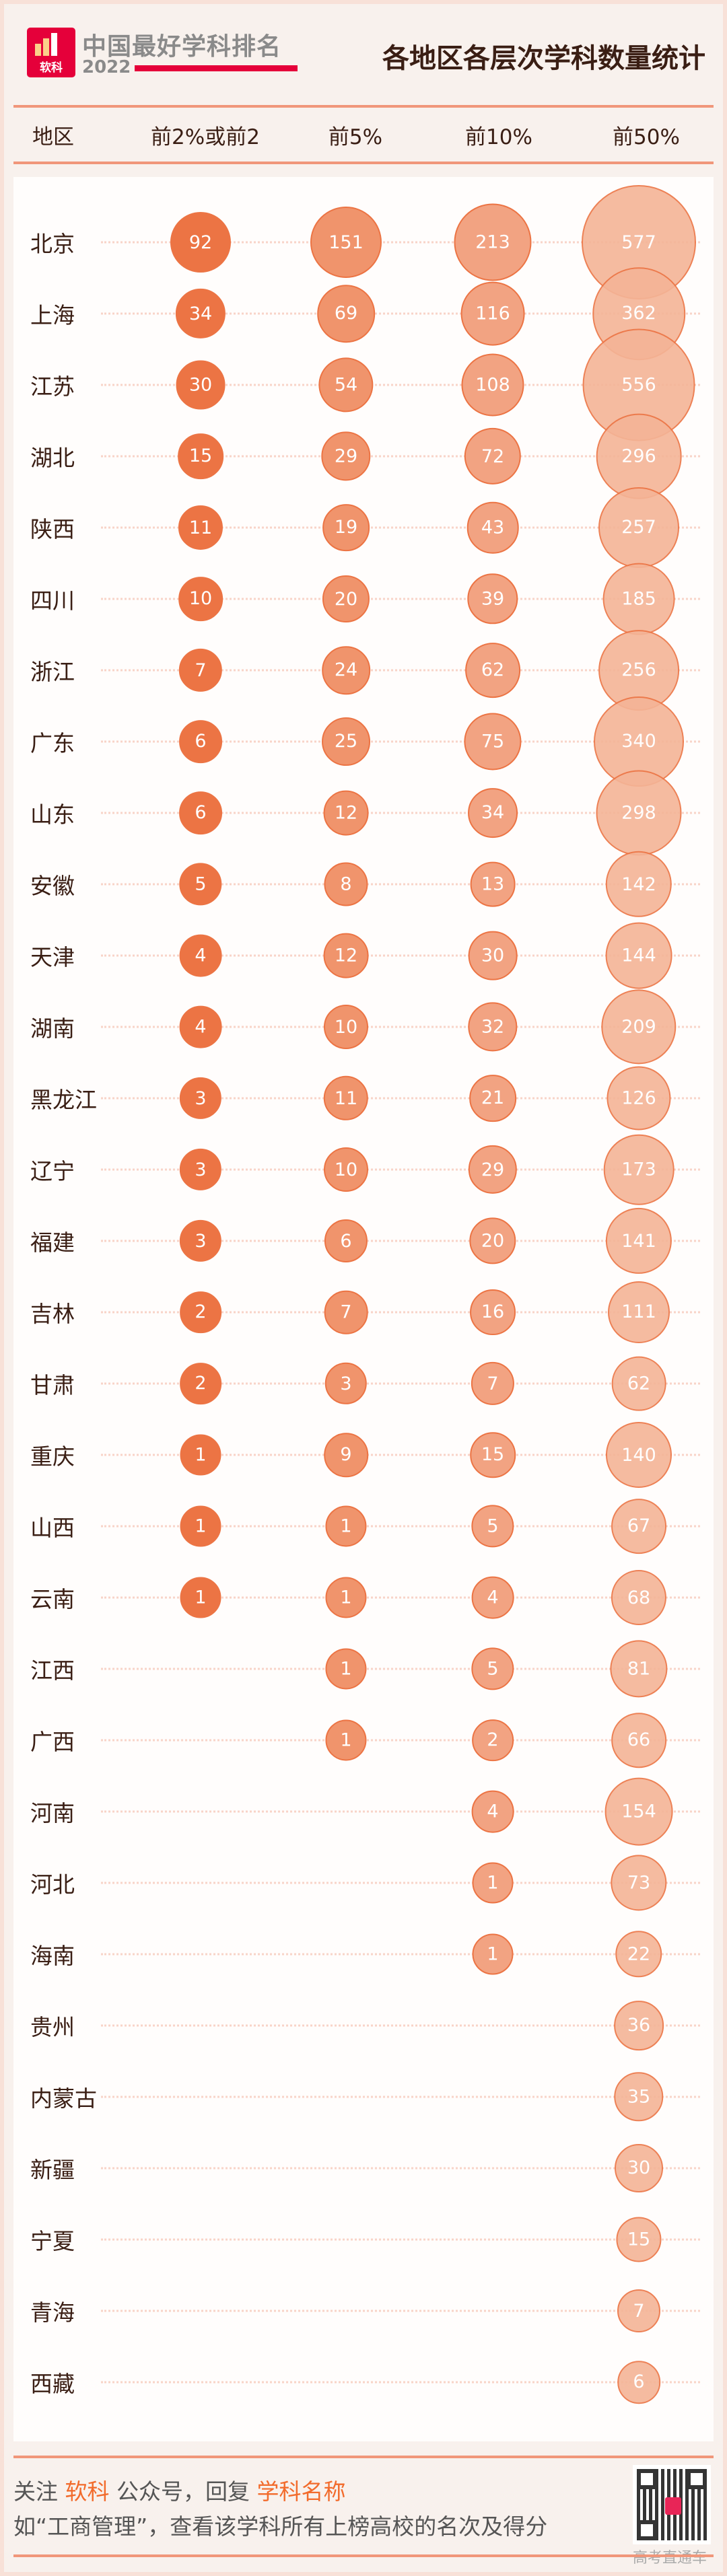 The width and height of the screenshot is (727, 2576). I want to click on region-label: 天津, so click(53, 957).